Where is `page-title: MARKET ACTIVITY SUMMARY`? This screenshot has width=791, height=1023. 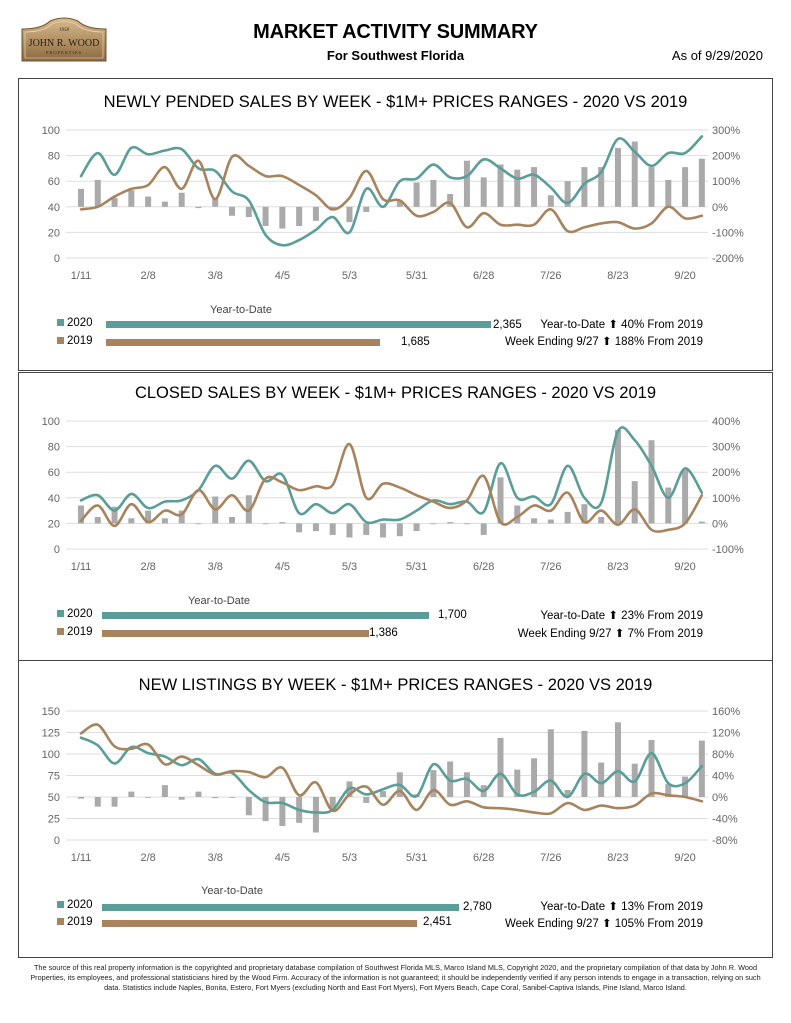
page-title: MARKET ACTIVITY SUMMARY is located at coordinates (395, 32).